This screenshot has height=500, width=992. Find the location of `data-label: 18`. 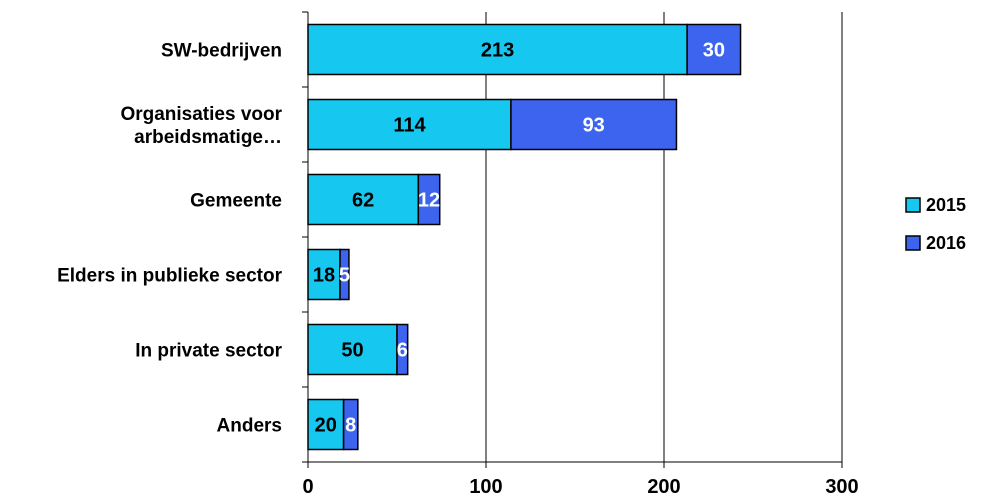

data-label: 18 is located at coordinates (324, 276).